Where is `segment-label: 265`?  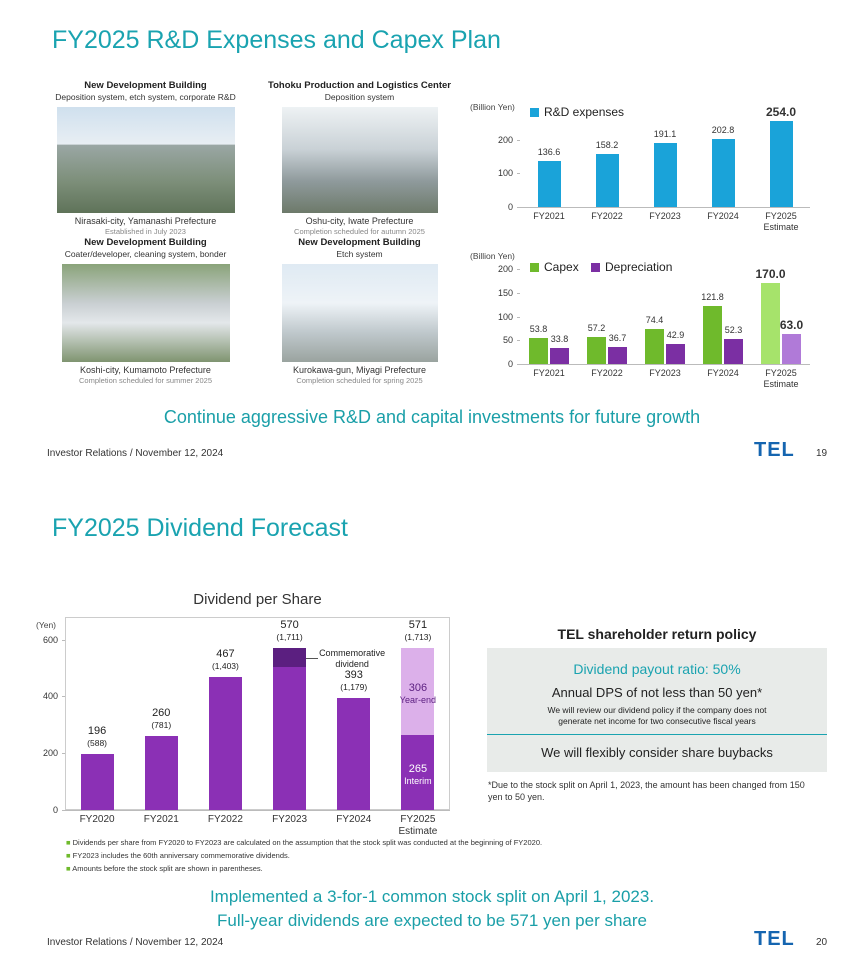 segment-label: 265 is located at coordinates (418, 769).